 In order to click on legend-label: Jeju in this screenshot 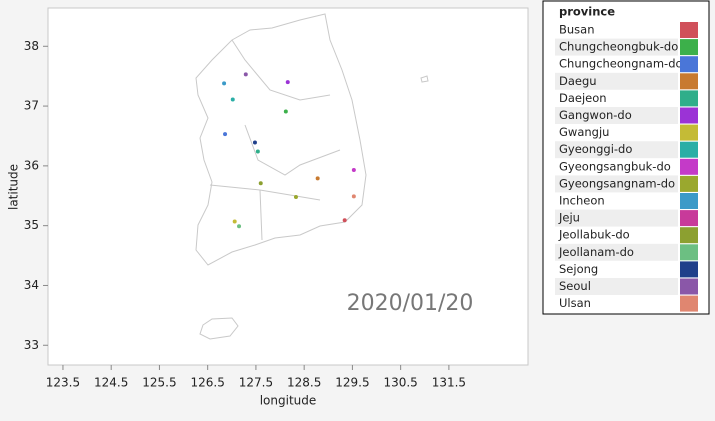, I will do `click(569, 218)`.